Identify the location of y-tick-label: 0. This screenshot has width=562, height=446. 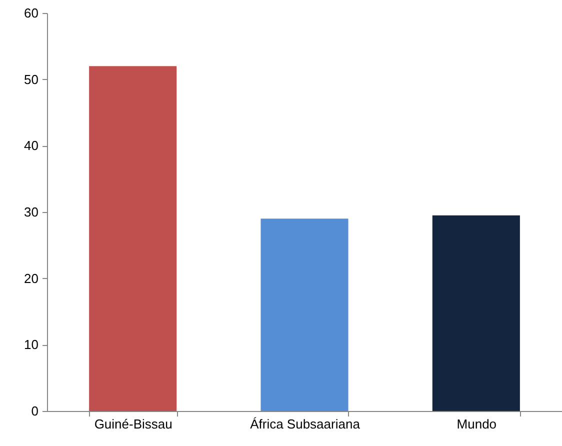
(34, 411).